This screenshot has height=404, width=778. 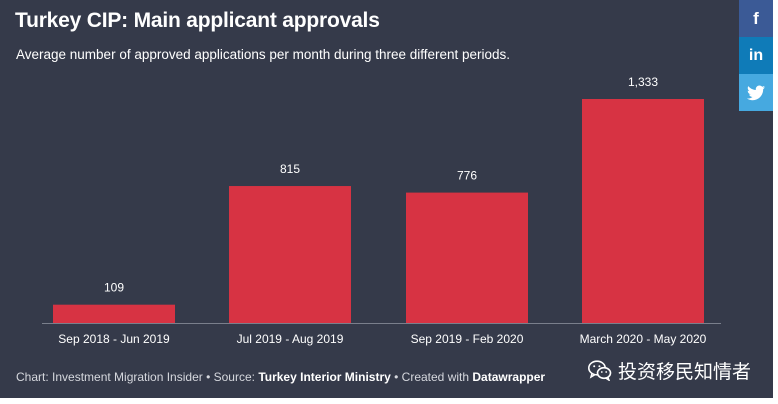 What do you see at coordinates (114, 339) in the screenshot?
I see `category-label-1: Sep 2018 - Jun 2019` at bounding box center [114, 339].